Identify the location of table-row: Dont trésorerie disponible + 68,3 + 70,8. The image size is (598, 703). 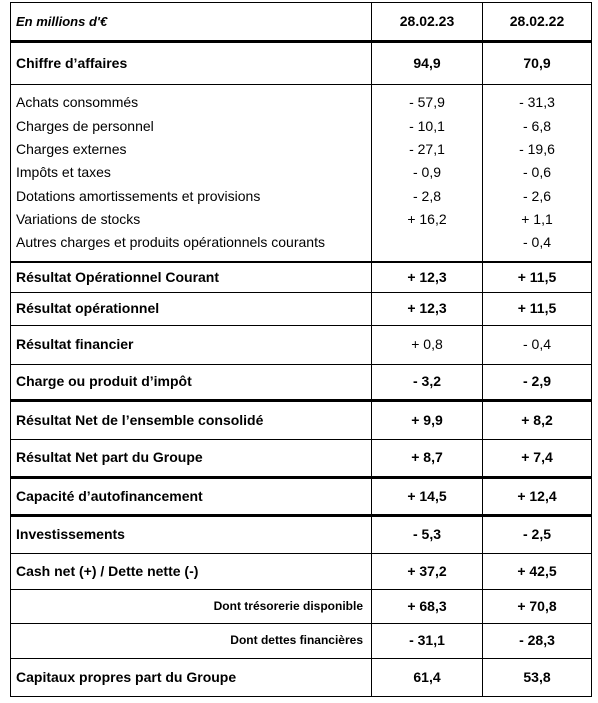
(301, 607).